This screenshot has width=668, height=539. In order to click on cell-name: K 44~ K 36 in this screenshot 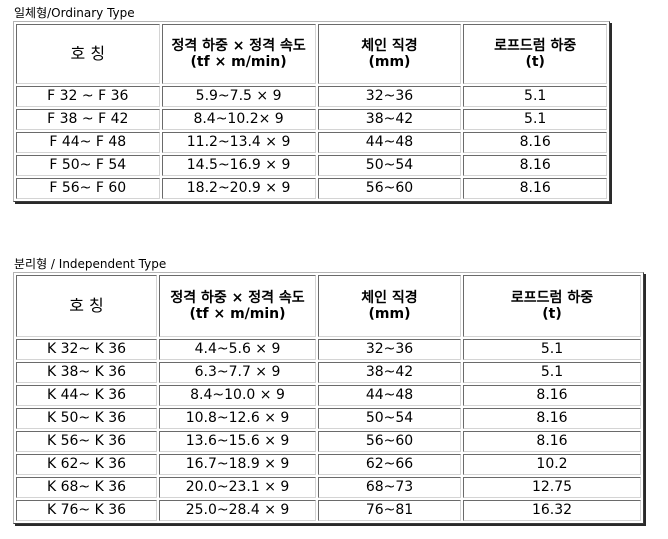, I will do `click(86, 395)`.